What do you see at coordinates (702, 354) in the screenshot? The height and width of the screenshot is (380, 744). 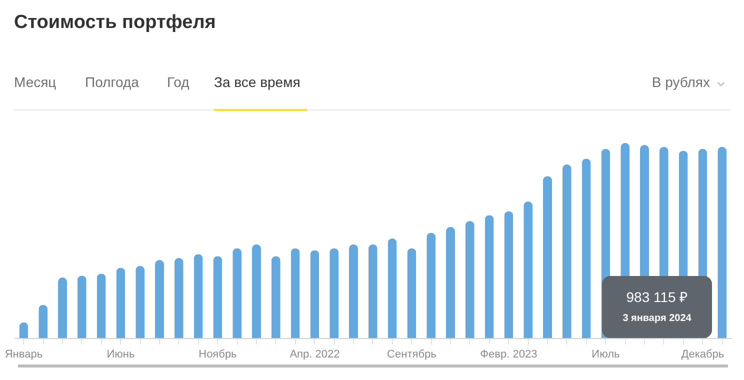 I see `x-tick-label: Декабрь` at bounding box center [702, 354].